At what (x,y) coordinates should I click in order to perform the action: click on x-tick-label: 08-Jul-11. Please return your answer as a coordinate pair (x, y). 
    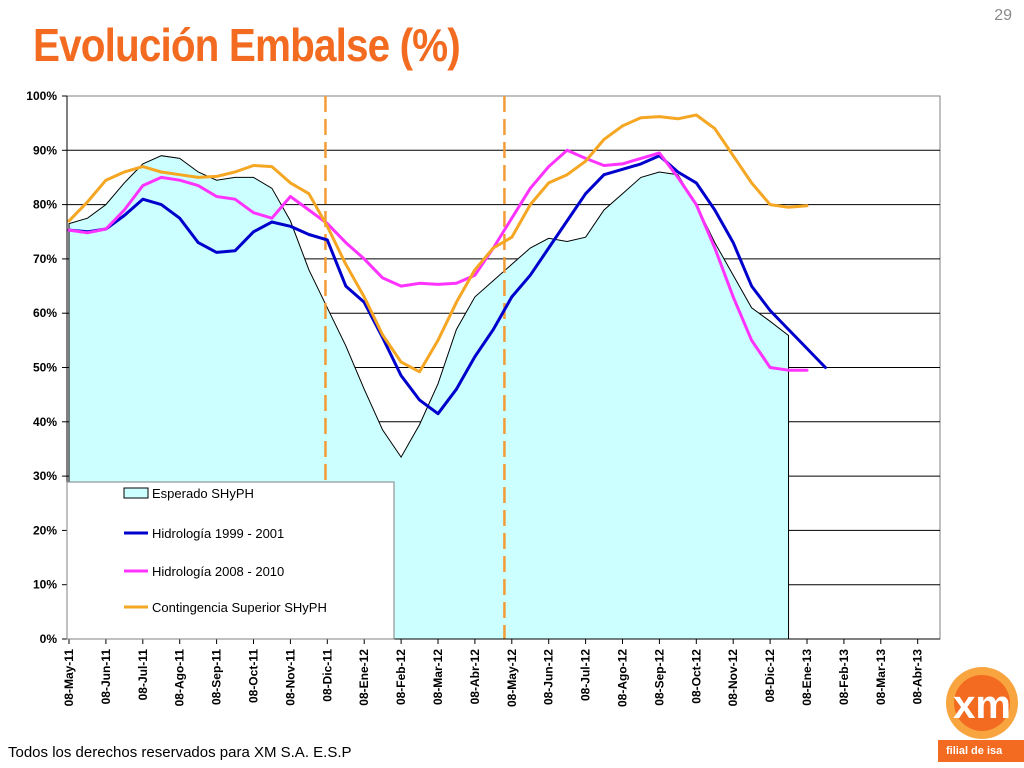
    Looking at the image, I should click on (143, 675).